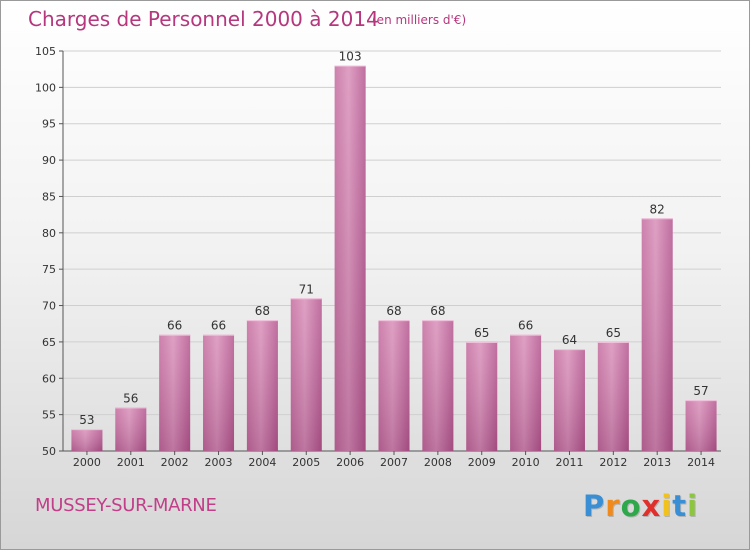  Describe the element at coordinates (45, 87) in the screenshot. I see `y-tick-label: 100` at that location.